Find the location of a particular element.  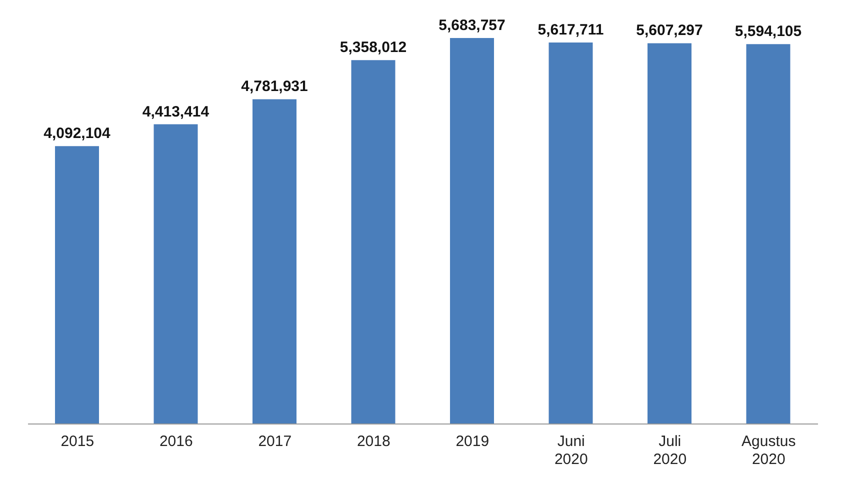

x-tick-label: 2015 is located at coordinates (77, 441).